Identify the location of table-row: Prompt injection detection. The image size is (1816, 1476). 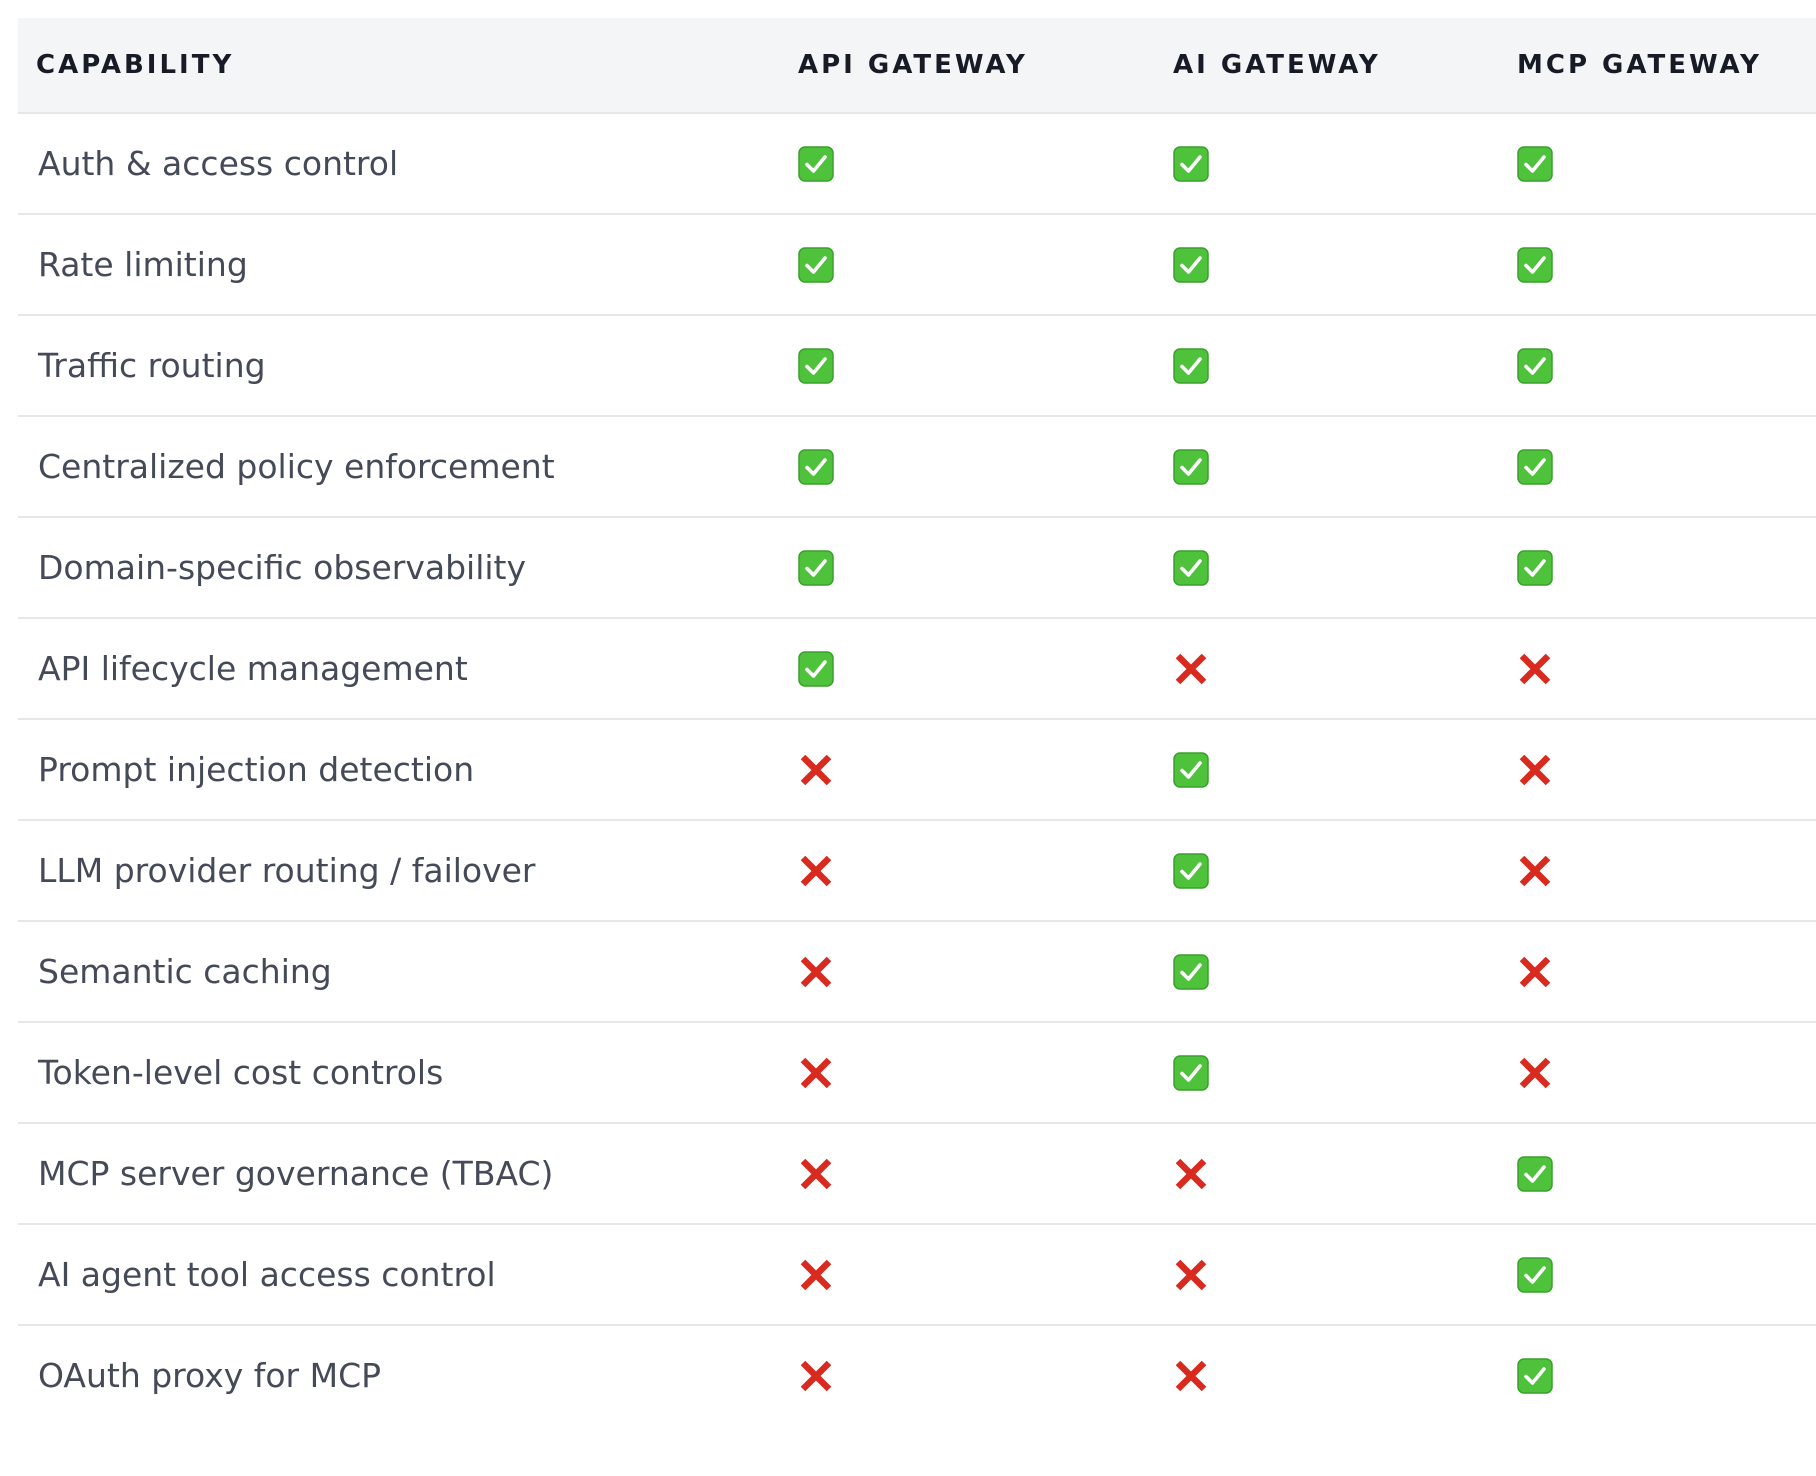
(917, 770).